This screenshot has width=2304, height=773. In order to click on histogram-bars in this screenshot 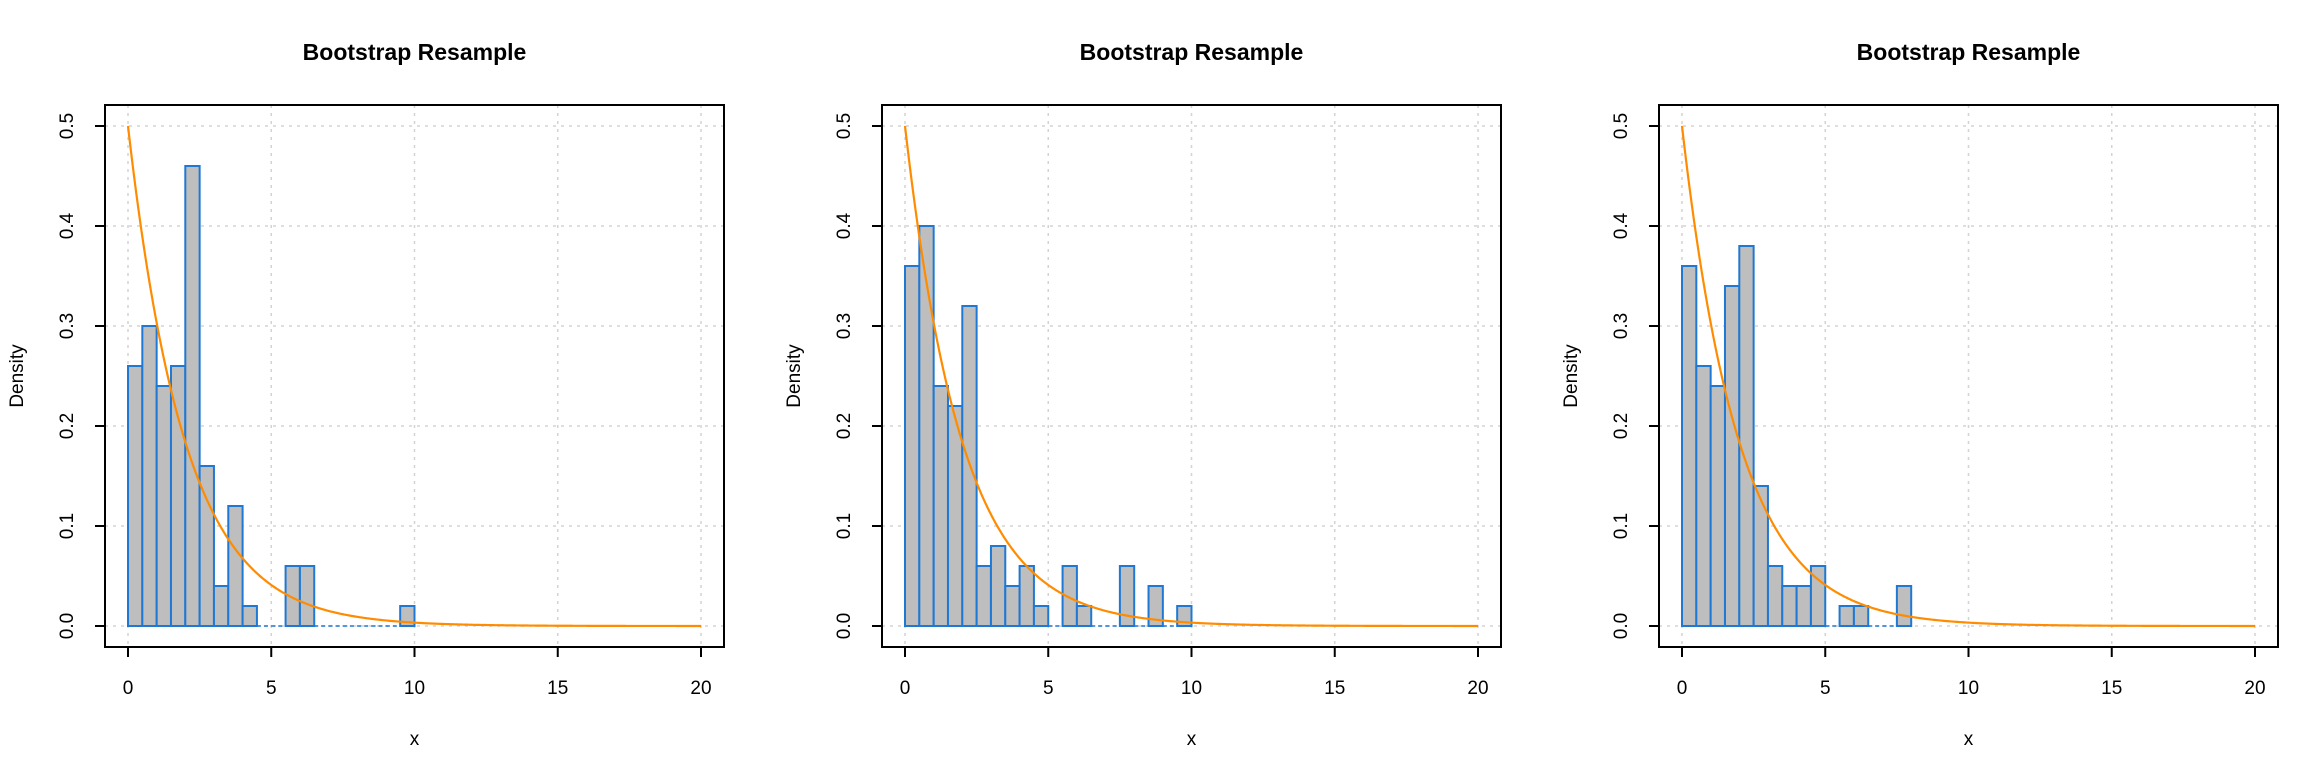, I will do `click(1797, 436)`.